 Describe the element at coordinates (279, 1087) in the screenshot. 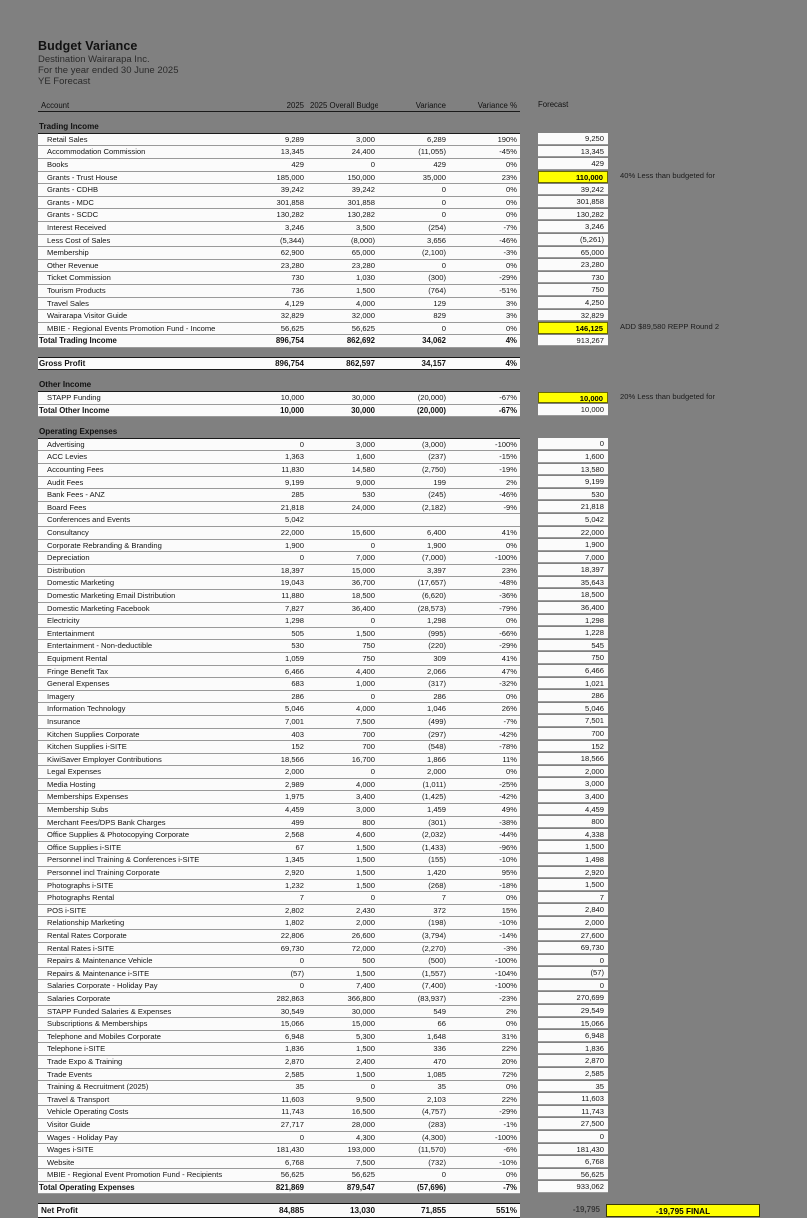

I see `table-row: Training & Recruitment (2025) 35 0 35 0%` at that location.